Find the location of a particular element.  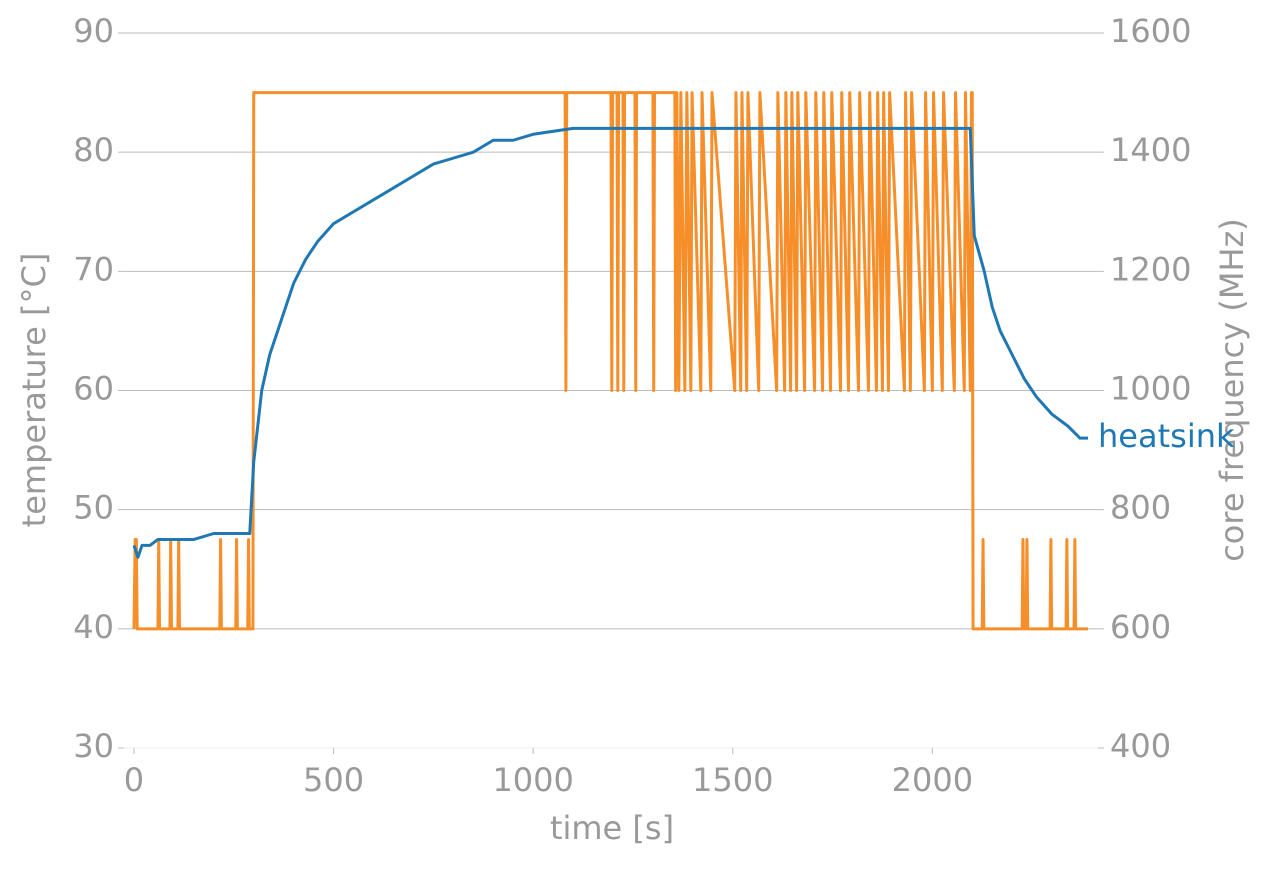

y2-tick-label: 1000 is located at coordinates (1150, 389).